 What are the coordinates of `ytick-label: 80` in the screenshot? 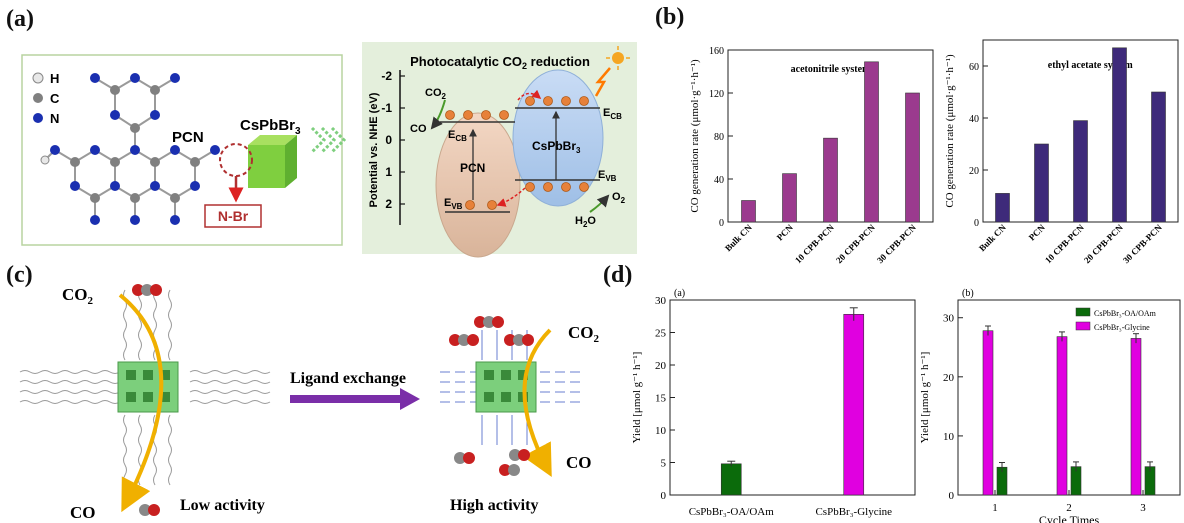 It's located at (719, 137).